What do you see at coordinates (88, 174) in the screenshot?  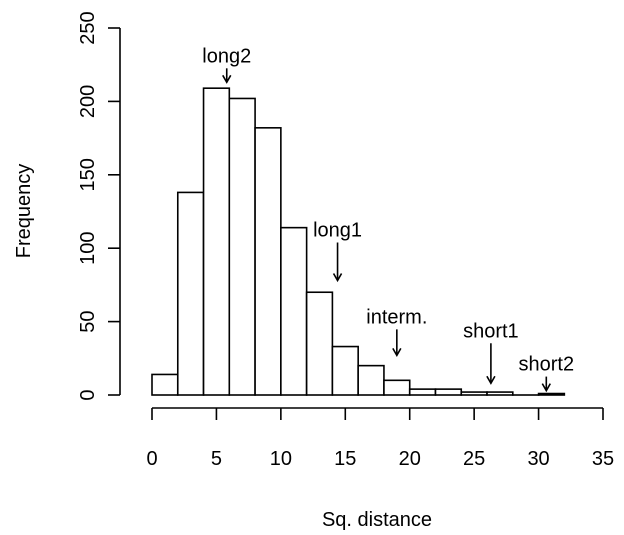 I see `y-tick-label: 150` at bounding box center [88, 174].